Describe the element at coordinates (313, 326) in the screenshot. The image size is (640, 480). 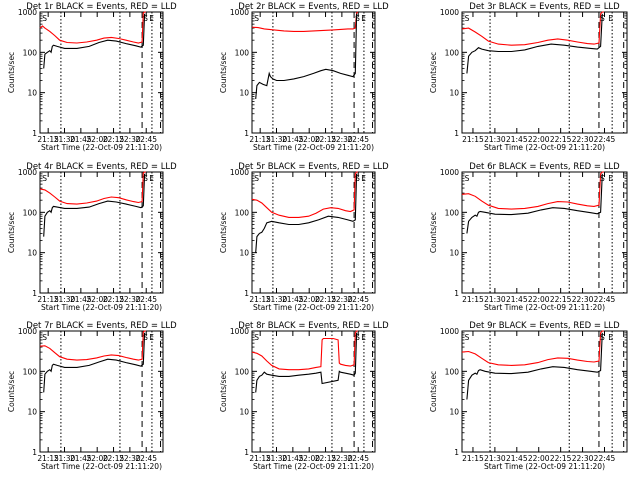
I see `chart-title: Det 8r BLACK = Events, RED = LLD` at that location.